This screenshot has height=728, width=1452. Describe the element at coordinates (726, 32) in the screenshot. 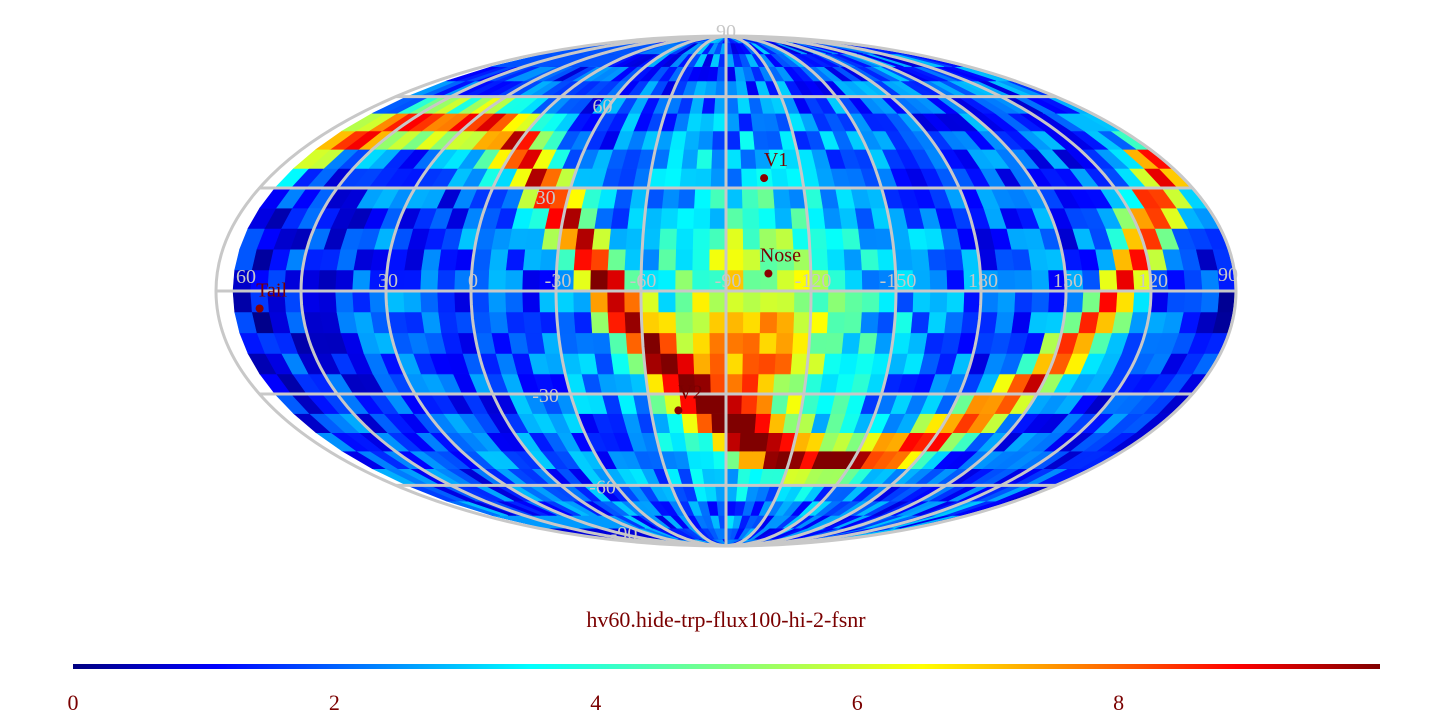

I see `latitude-label: 90` at that location.